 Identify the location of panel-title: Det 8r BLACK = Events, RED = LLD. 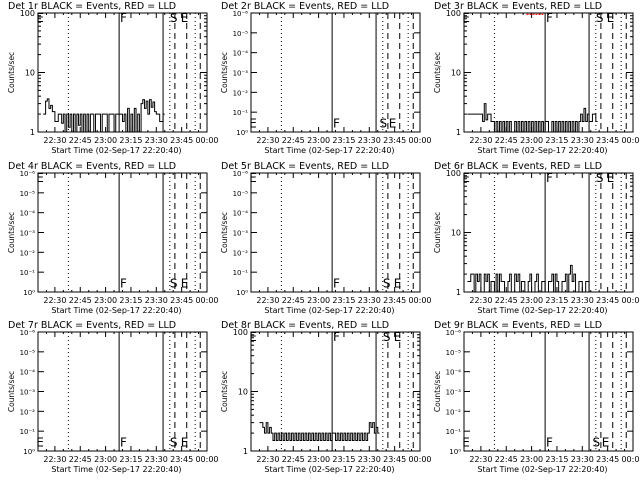
(305, 325).